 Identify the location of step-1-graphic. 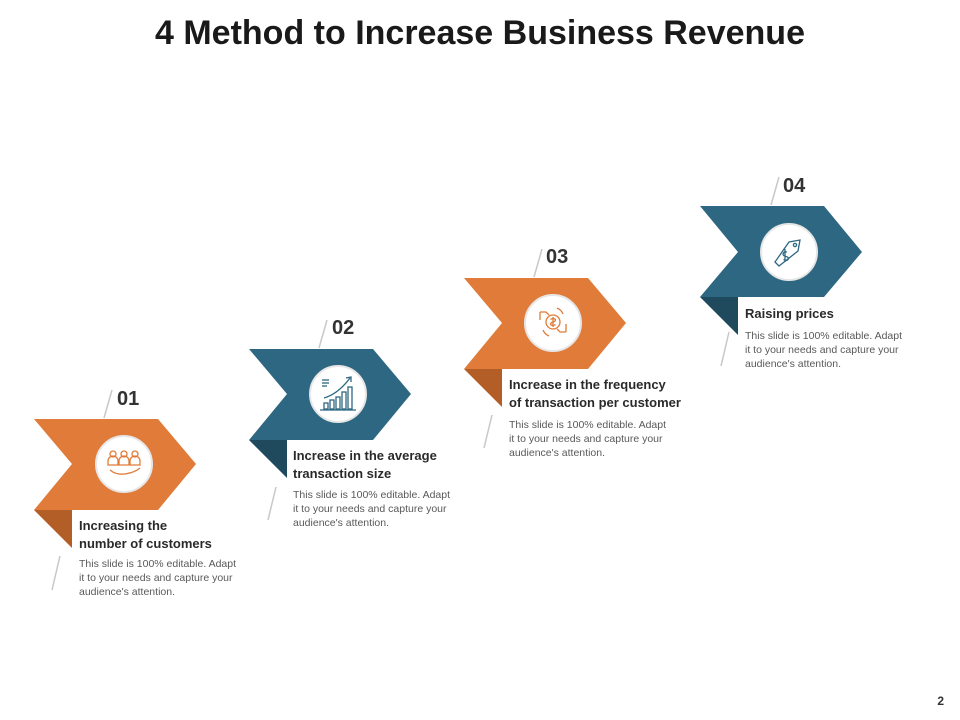
(115, 490).